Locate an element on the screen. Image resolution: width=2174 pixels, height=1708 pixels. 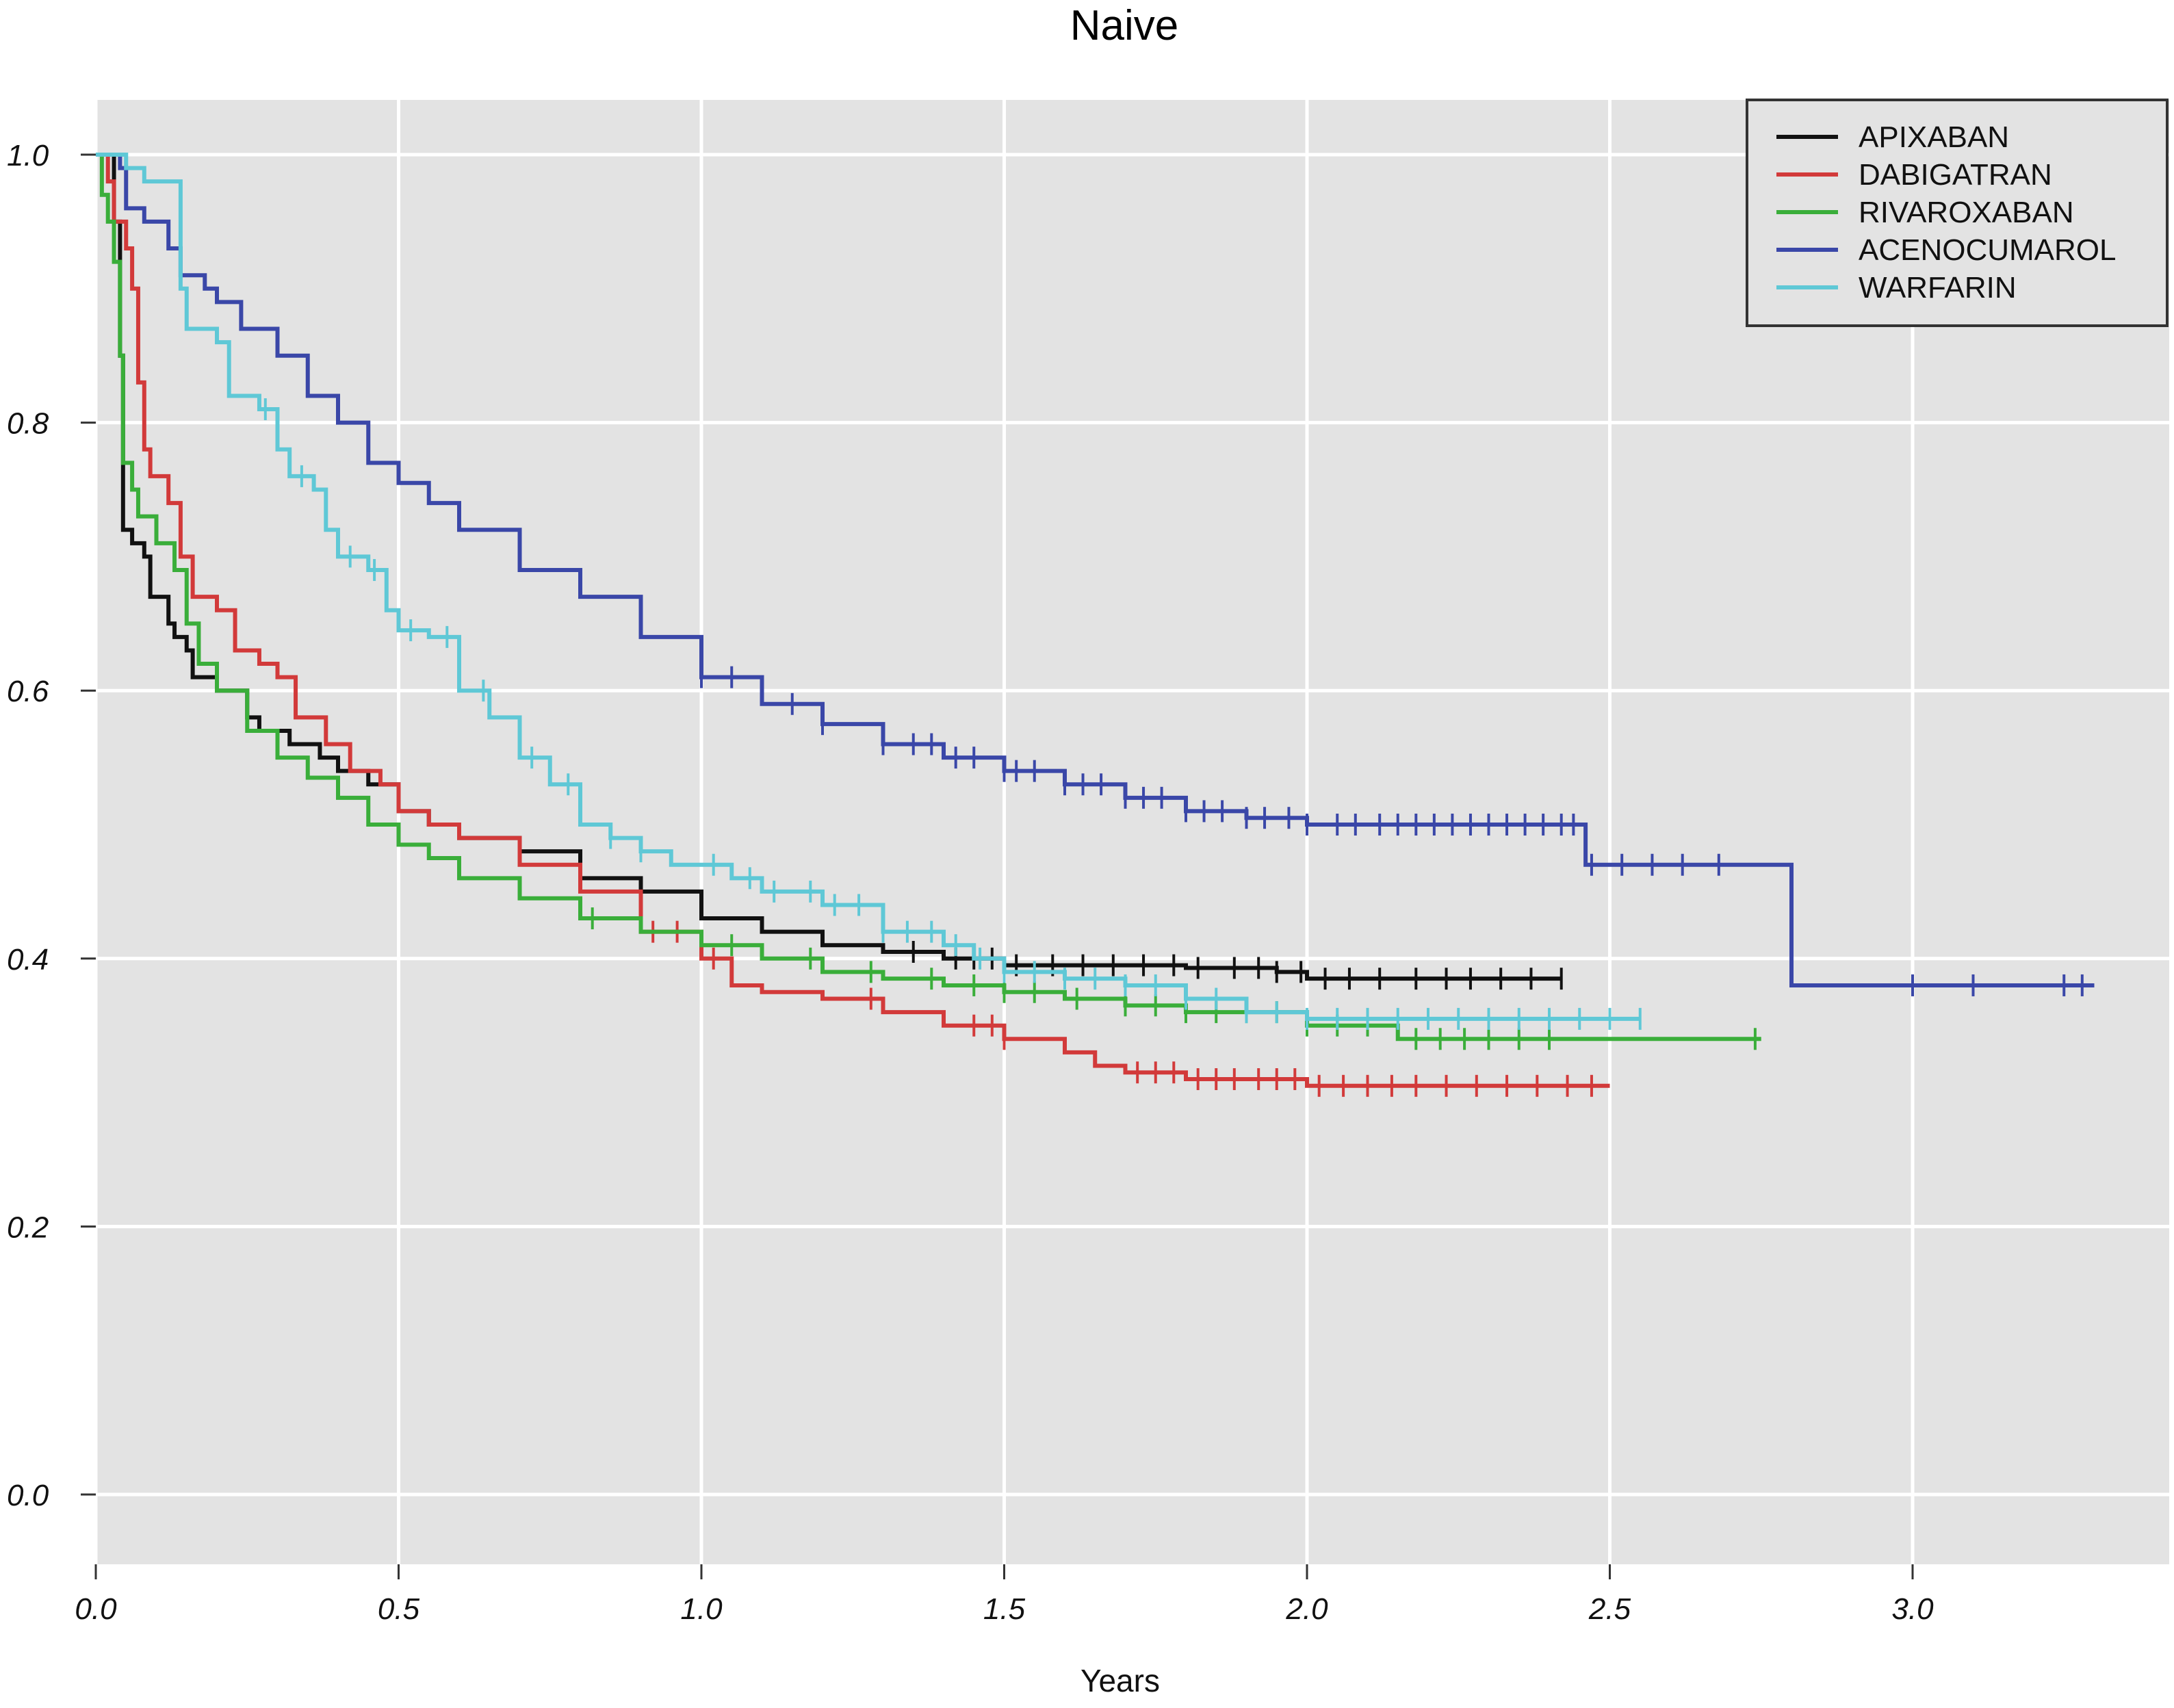
x-tick-label: 1.5 is located at coordinates (1005, 1609).